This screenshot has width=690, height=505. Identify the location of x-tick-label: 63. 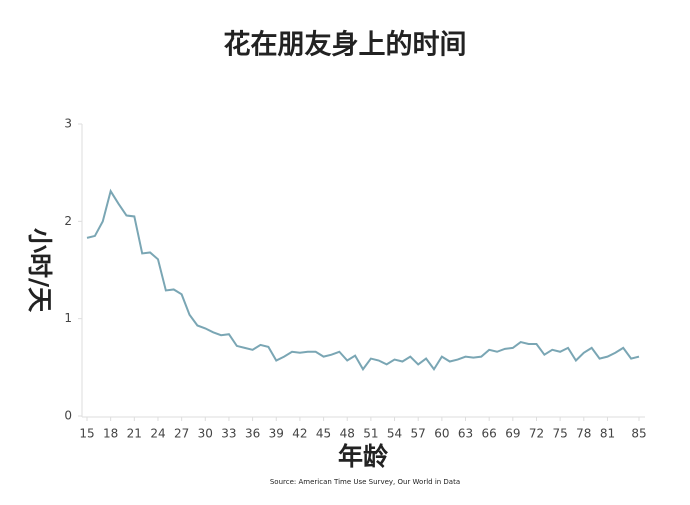
(465, 434).